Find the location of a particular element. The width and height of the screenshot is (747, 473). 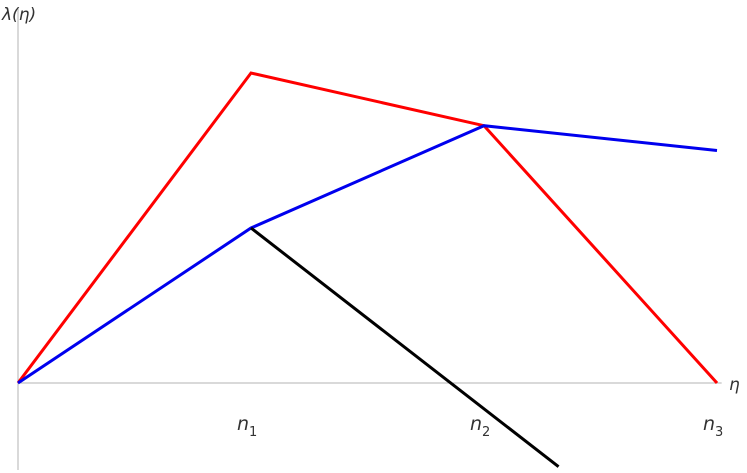

x-tick-label-2: n2 is located at coordinates (480, 426).